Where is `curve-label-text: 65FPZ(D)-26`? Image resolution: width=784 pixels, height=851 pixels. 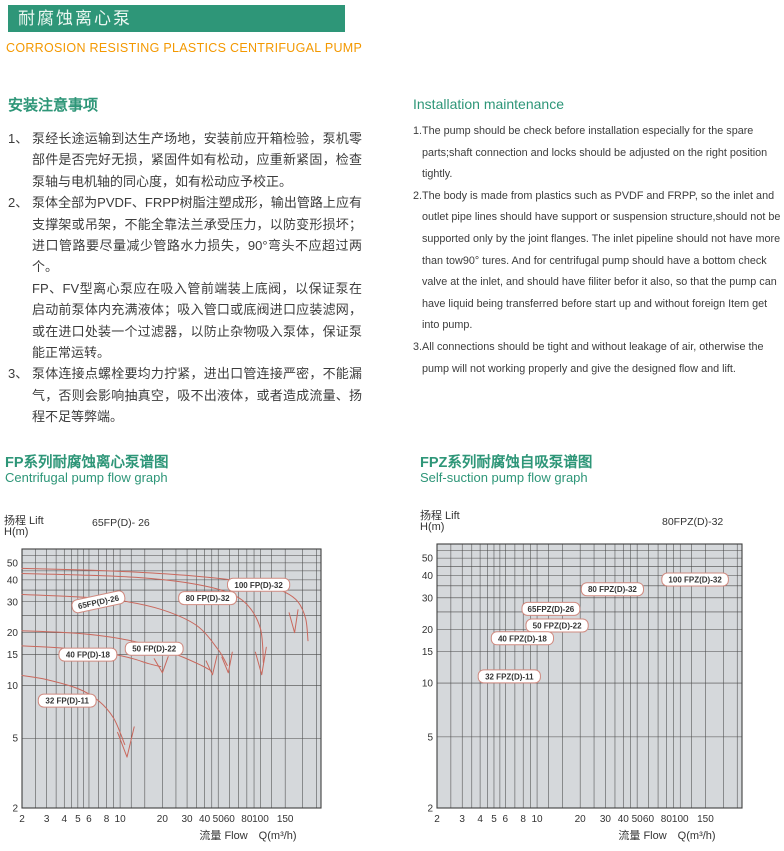 curve-label-text: 65FPZ(D)-26 is located at coordinates (551, 609).